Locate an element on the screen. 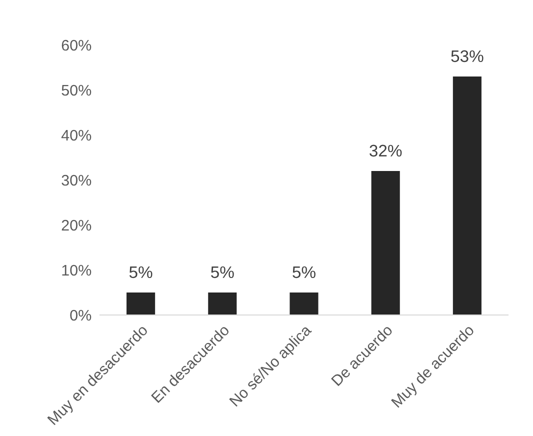 Image resolution: width=533 pixels, height=436 pixels. y-tick-label: 40% is located at coordinates (76, 135).